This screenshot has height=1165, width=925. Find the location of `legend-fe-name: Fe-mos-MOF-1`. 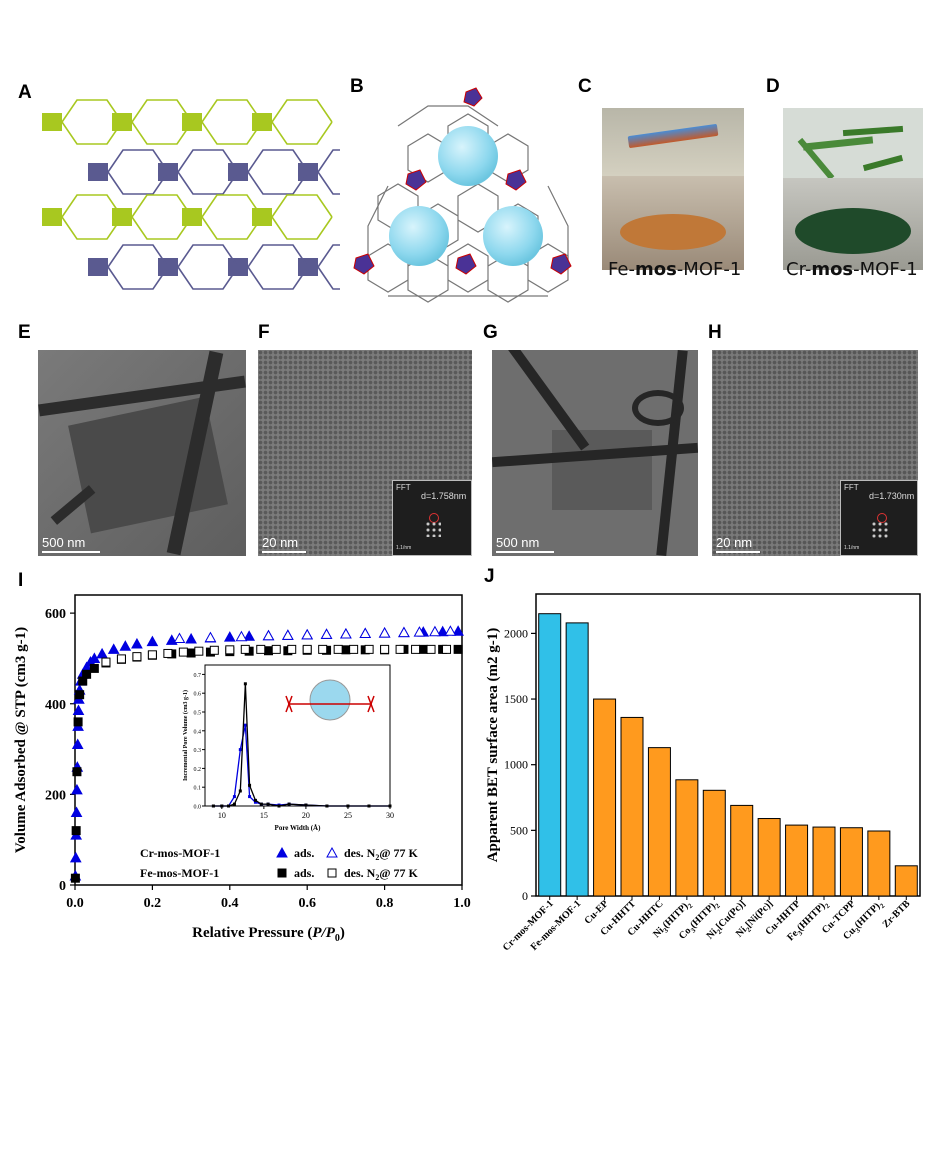

legend-fe-name: Fe-mos-MOF-1 is located at coordinates (179, 873).